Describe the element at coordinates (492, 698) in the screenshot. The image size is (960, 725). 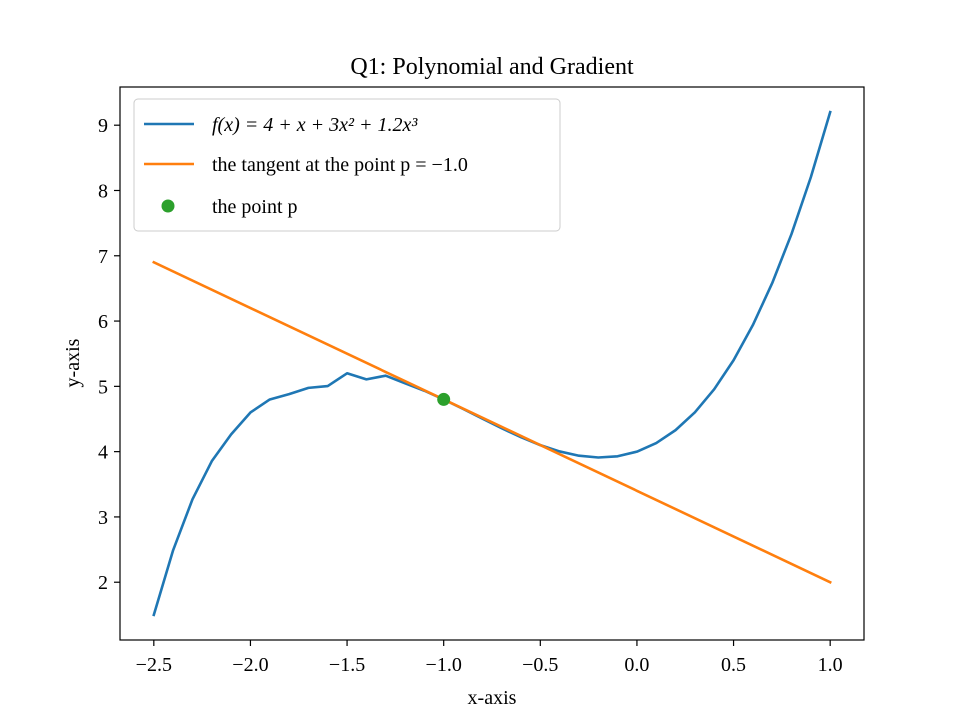
I see `x-axis-label: x-axis` at that location.